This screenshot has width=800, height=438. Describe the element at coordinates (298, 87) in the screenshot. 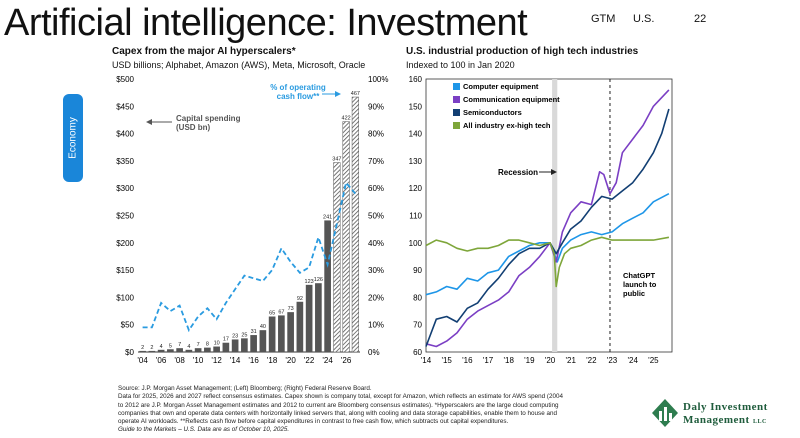

I see `ocf-annotation: % of operating` at that location.